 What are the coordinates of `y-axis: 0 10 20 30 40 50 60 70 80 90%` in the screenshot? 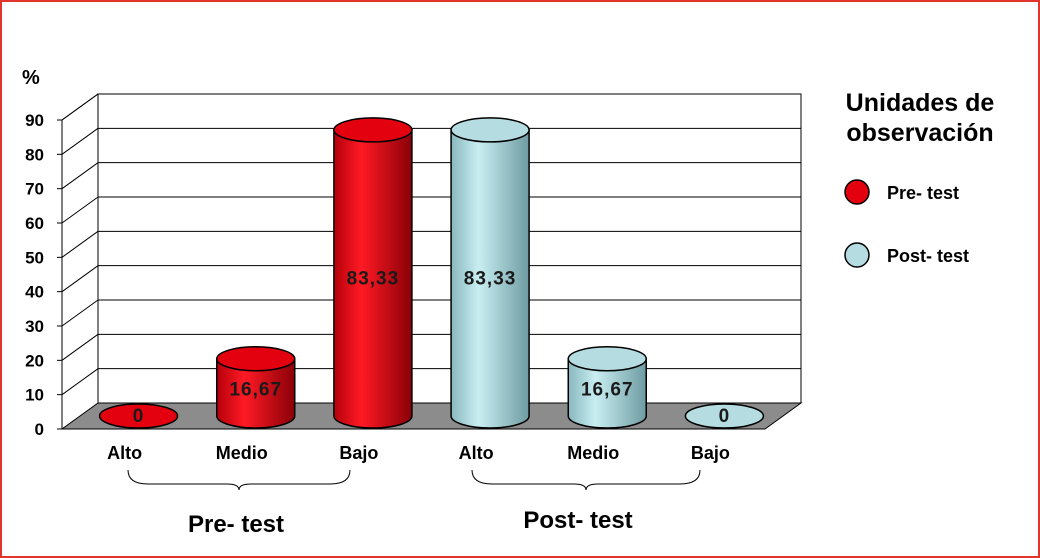 It's located at (42, 253).